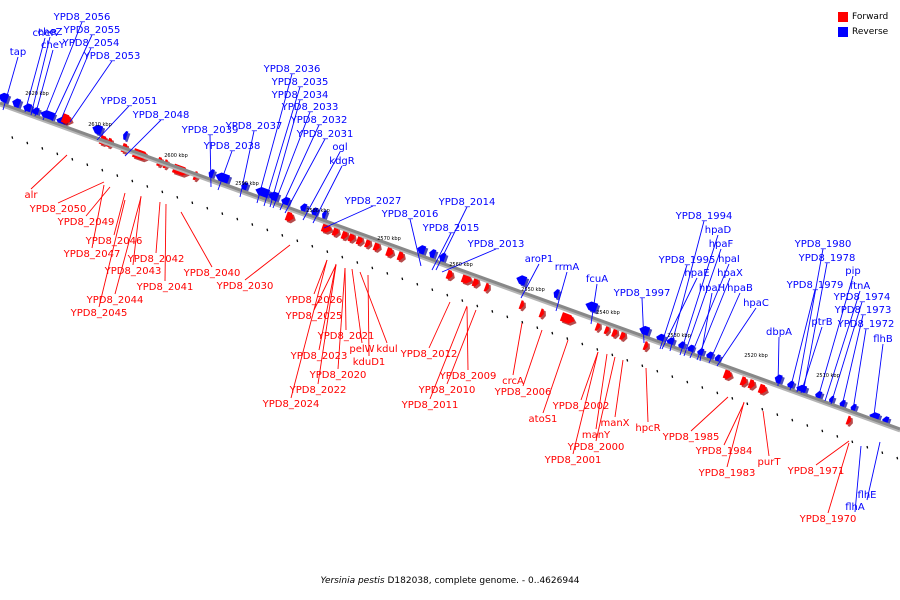  What do you see at coordinates (842, 346) in the screenshot?
I see `leader-ftna` at bounding box center [842, 346].